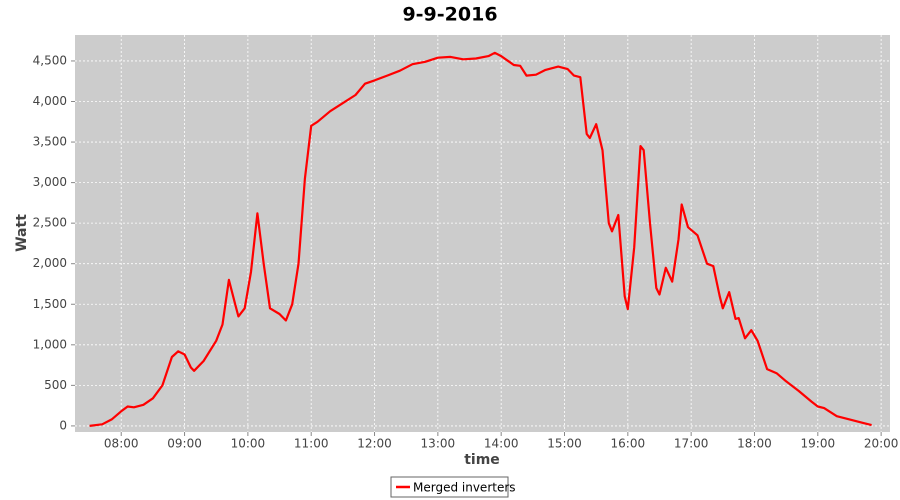 This screenshot has width=900, height=500. I want to click on chart-title: 9-9-2016, so click(449, 15).